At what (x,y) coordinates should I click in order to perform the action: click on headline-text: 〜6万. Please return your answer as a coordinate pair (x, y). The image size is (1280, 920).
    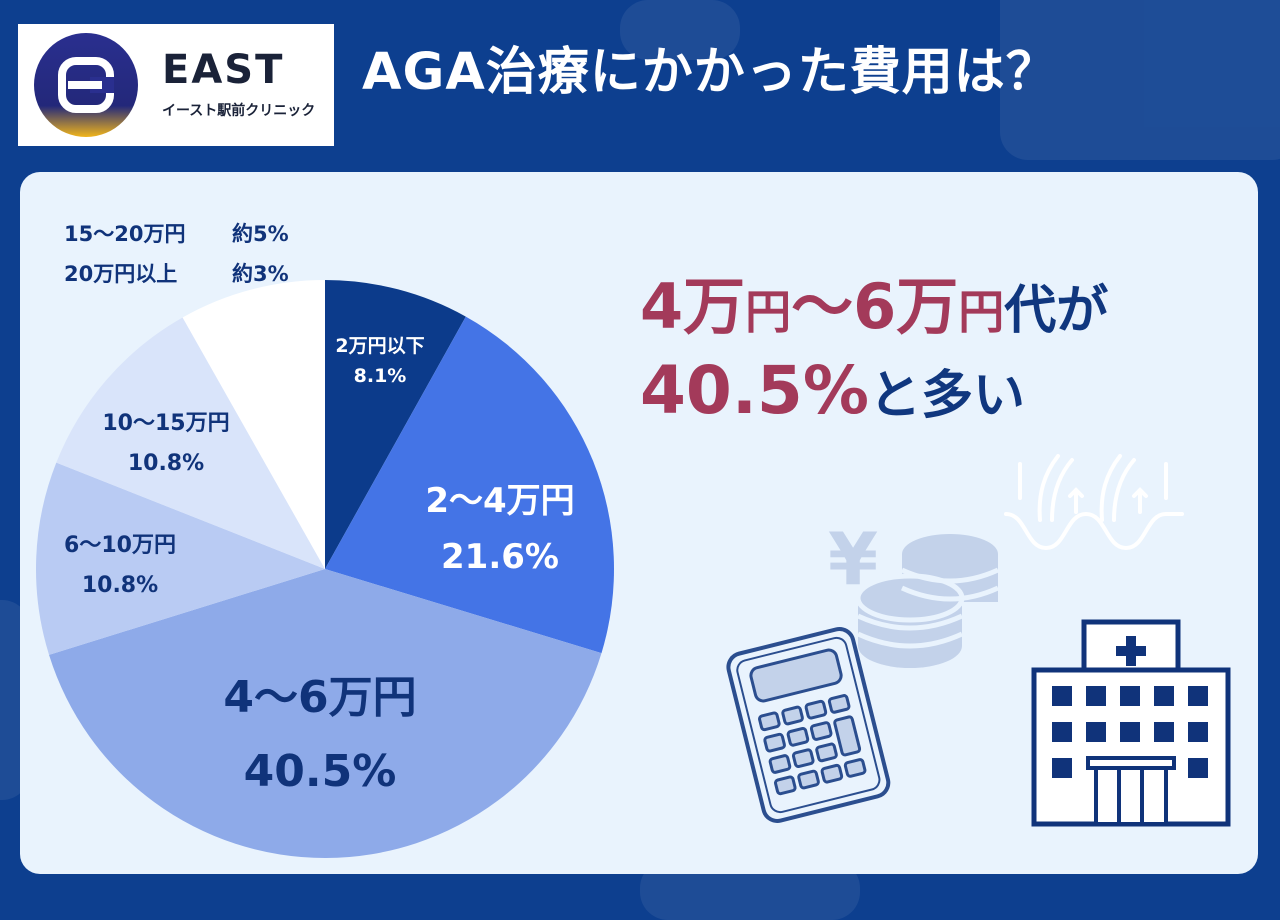
    Looking at the image, I should click on (875, 306).